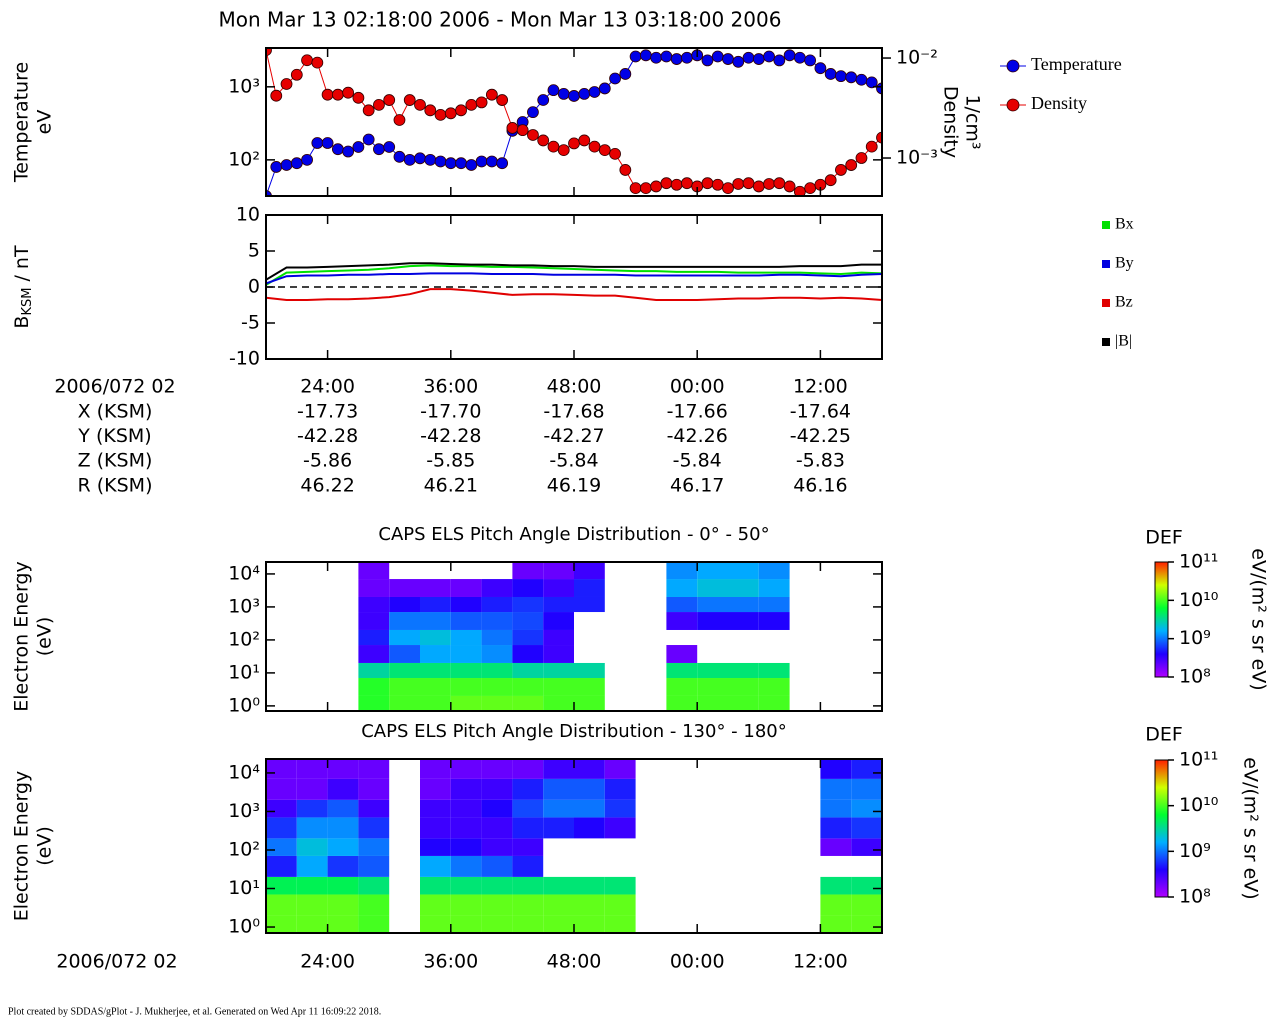 The width and height of the screenshot is (1280, 1024). Describe the element at coordinates (820, 412) in the screenshot. I see `ephemeris-value: -17.64` at that location.